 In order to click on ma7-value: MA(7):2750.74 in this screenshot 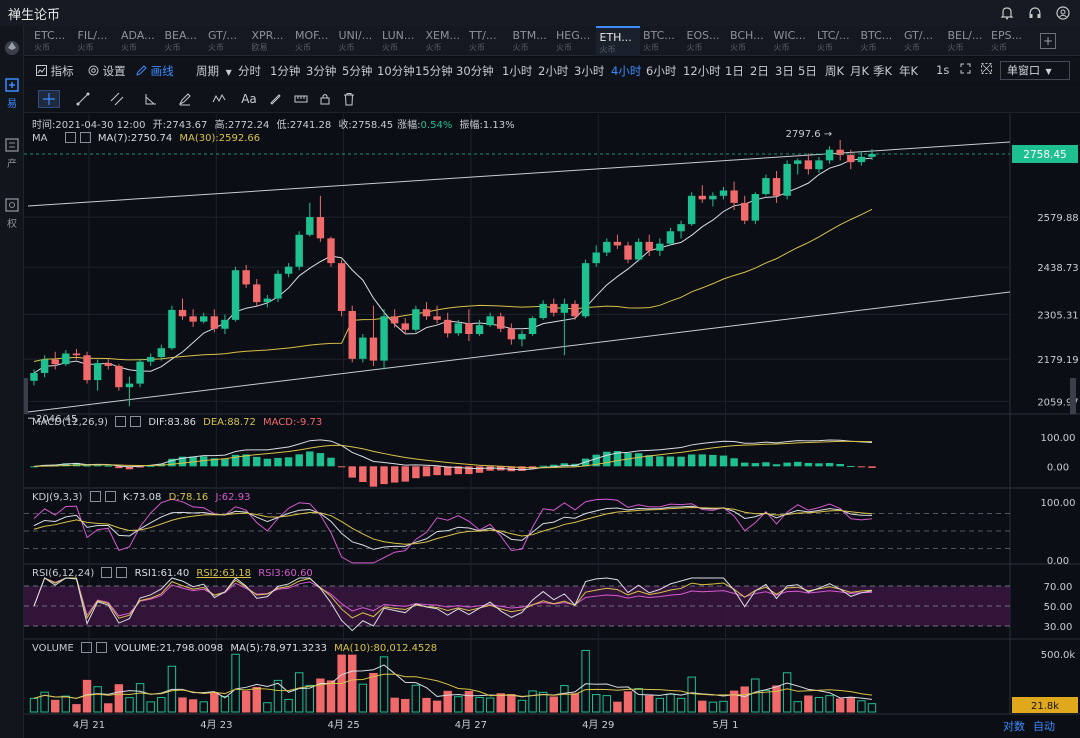, I will do `click(135, 138)`.